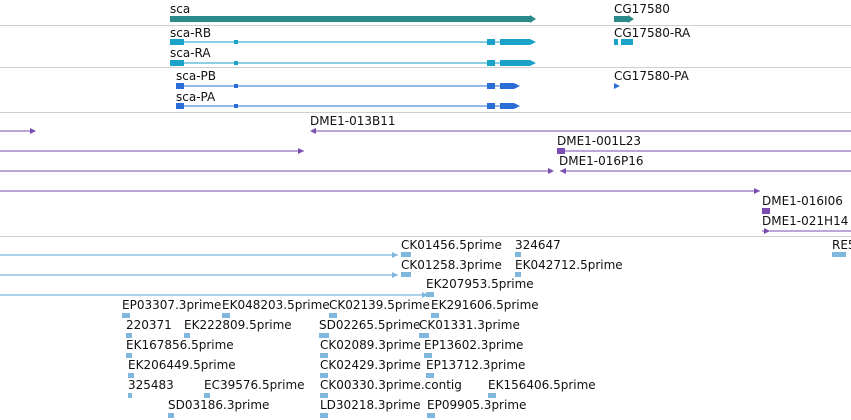 This screenshot has width=851, height=420. What do you see at coordinates (651, 76) in the screenshot?
I see `transcript-label-cg17580-pa: CG17580-PA` at bounding box center [651, 76].